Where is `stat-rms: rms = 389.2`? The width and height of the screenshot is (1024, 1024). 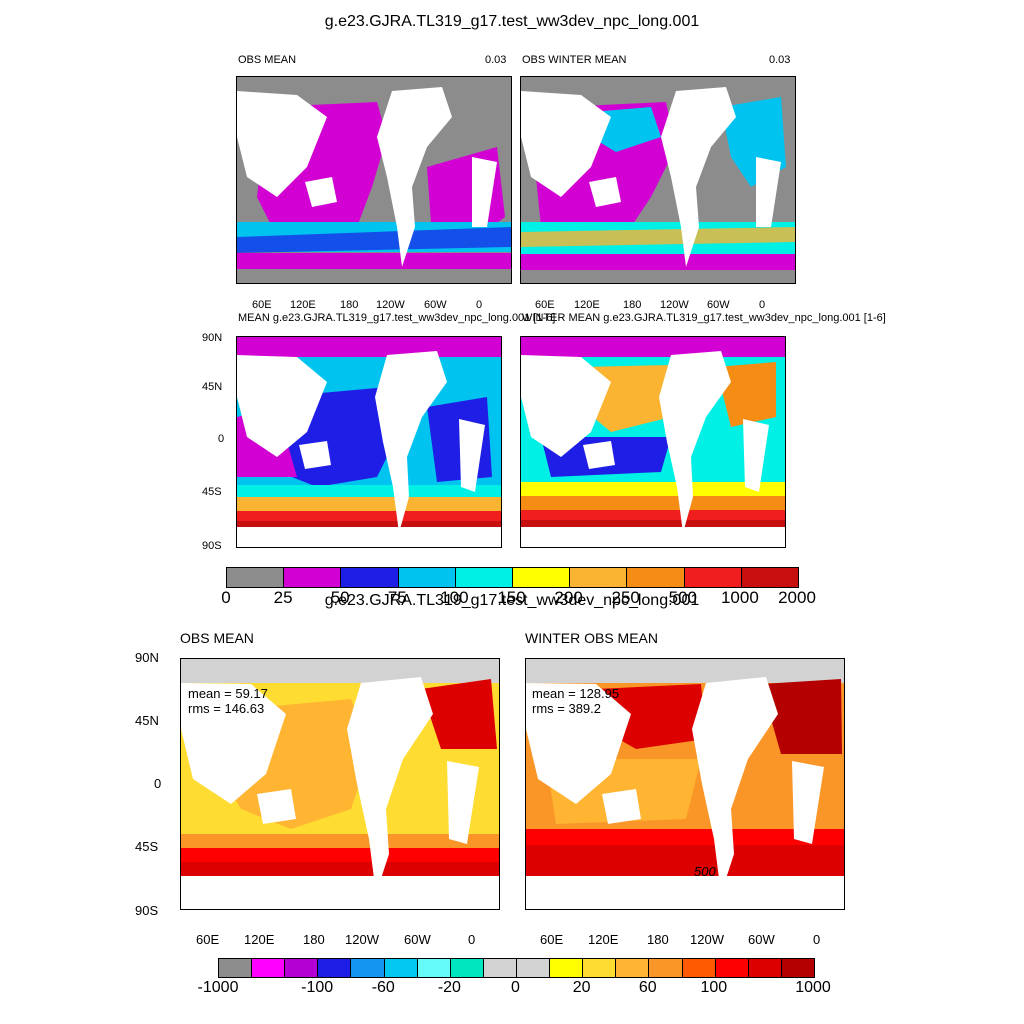
stat-rms: rms = 389.2 is located at coordinates (567, 708).